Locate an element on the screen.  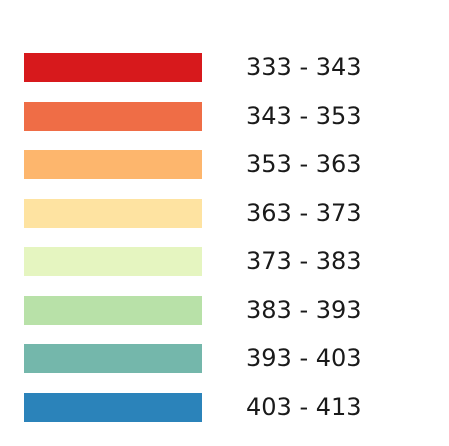
legend-label: 353 - 363 is located at coordinates (304, 164).